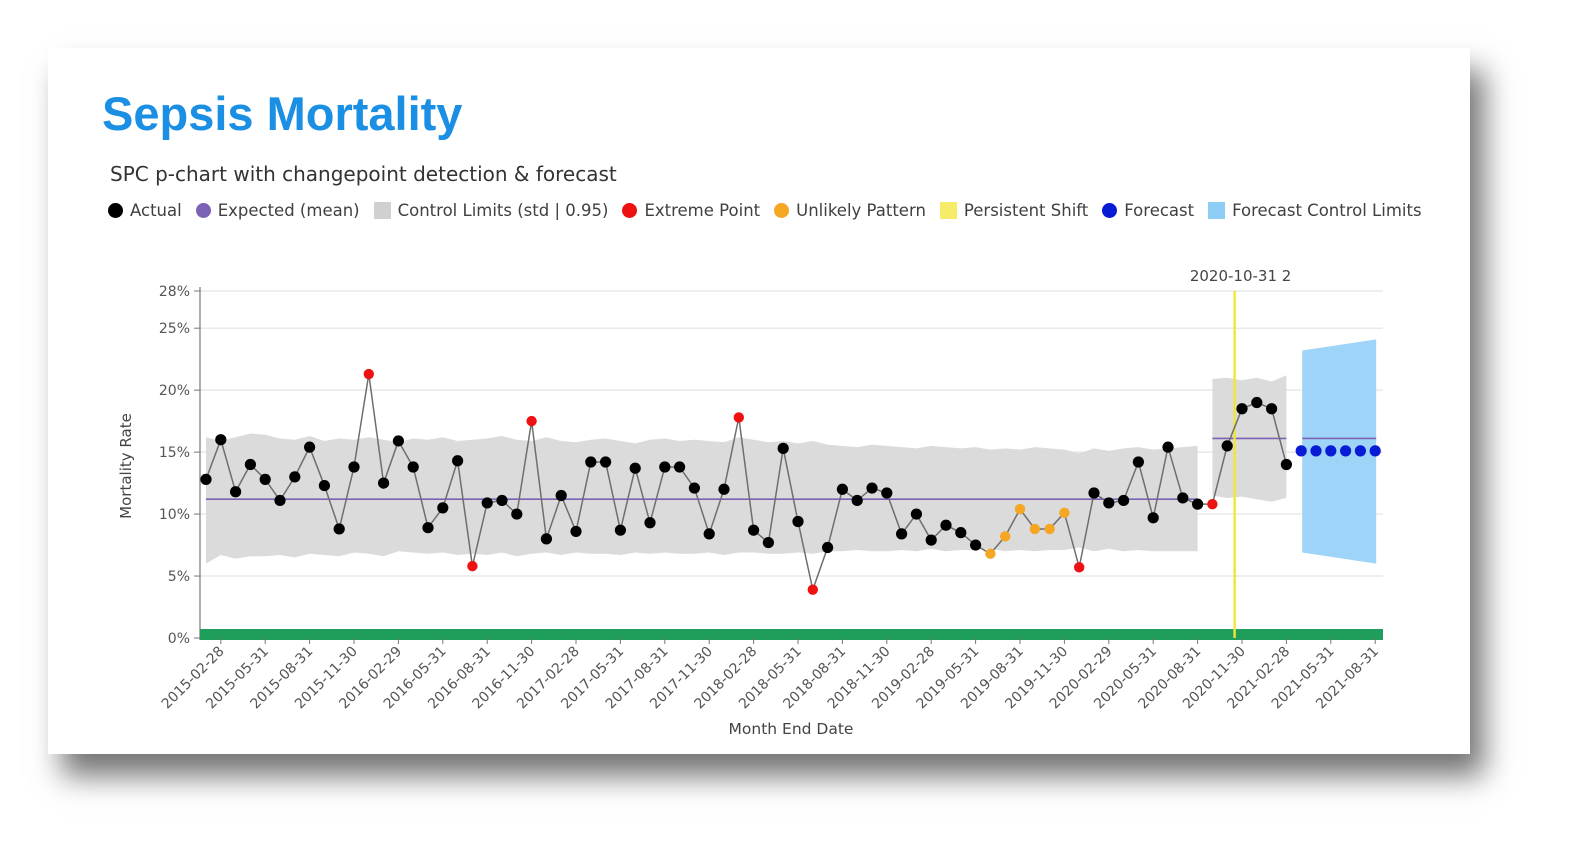 The width and height of the screenshot is (1579, 858). Describe the element at coordinates (503, 210) in the screenshot. I see `legend-label: Control Limits (std | 0.95)` at that location.